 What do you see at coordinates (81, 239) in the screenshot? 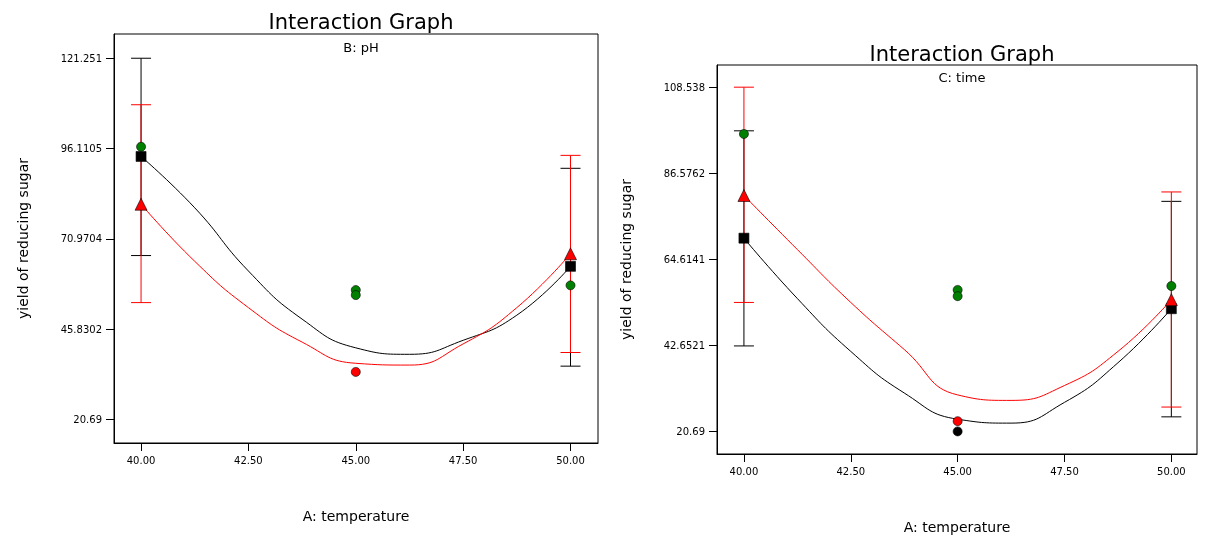
I see `y-tick-label: 70.9704` at bounding box center [81, 239].